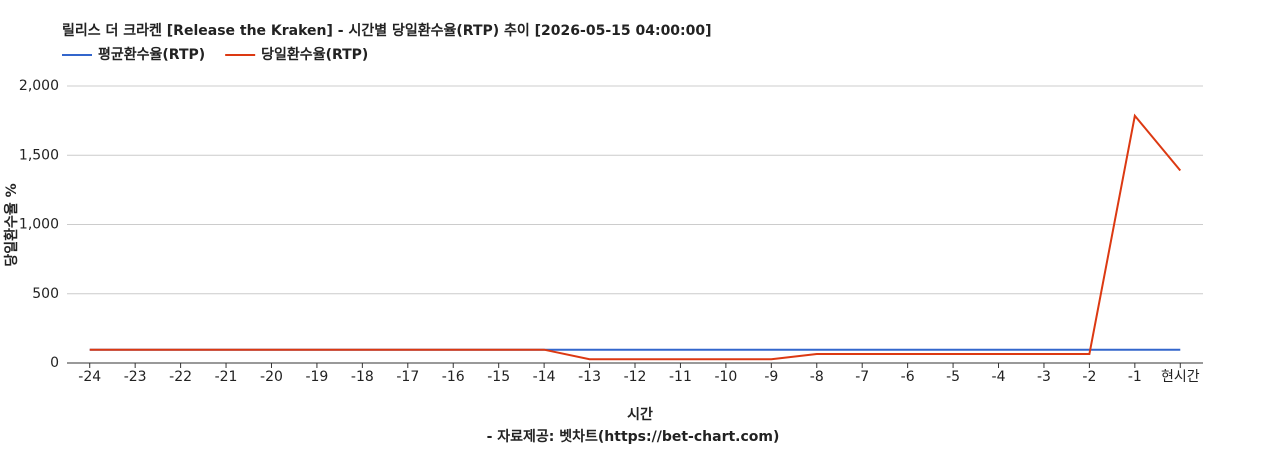 Image resolution: width=1268 pixels, height=454 pixels. What do you see at coordinates (589, 377) in the screenshot?
I see `x-tick-label: -13` at bounding box center [589, 377].